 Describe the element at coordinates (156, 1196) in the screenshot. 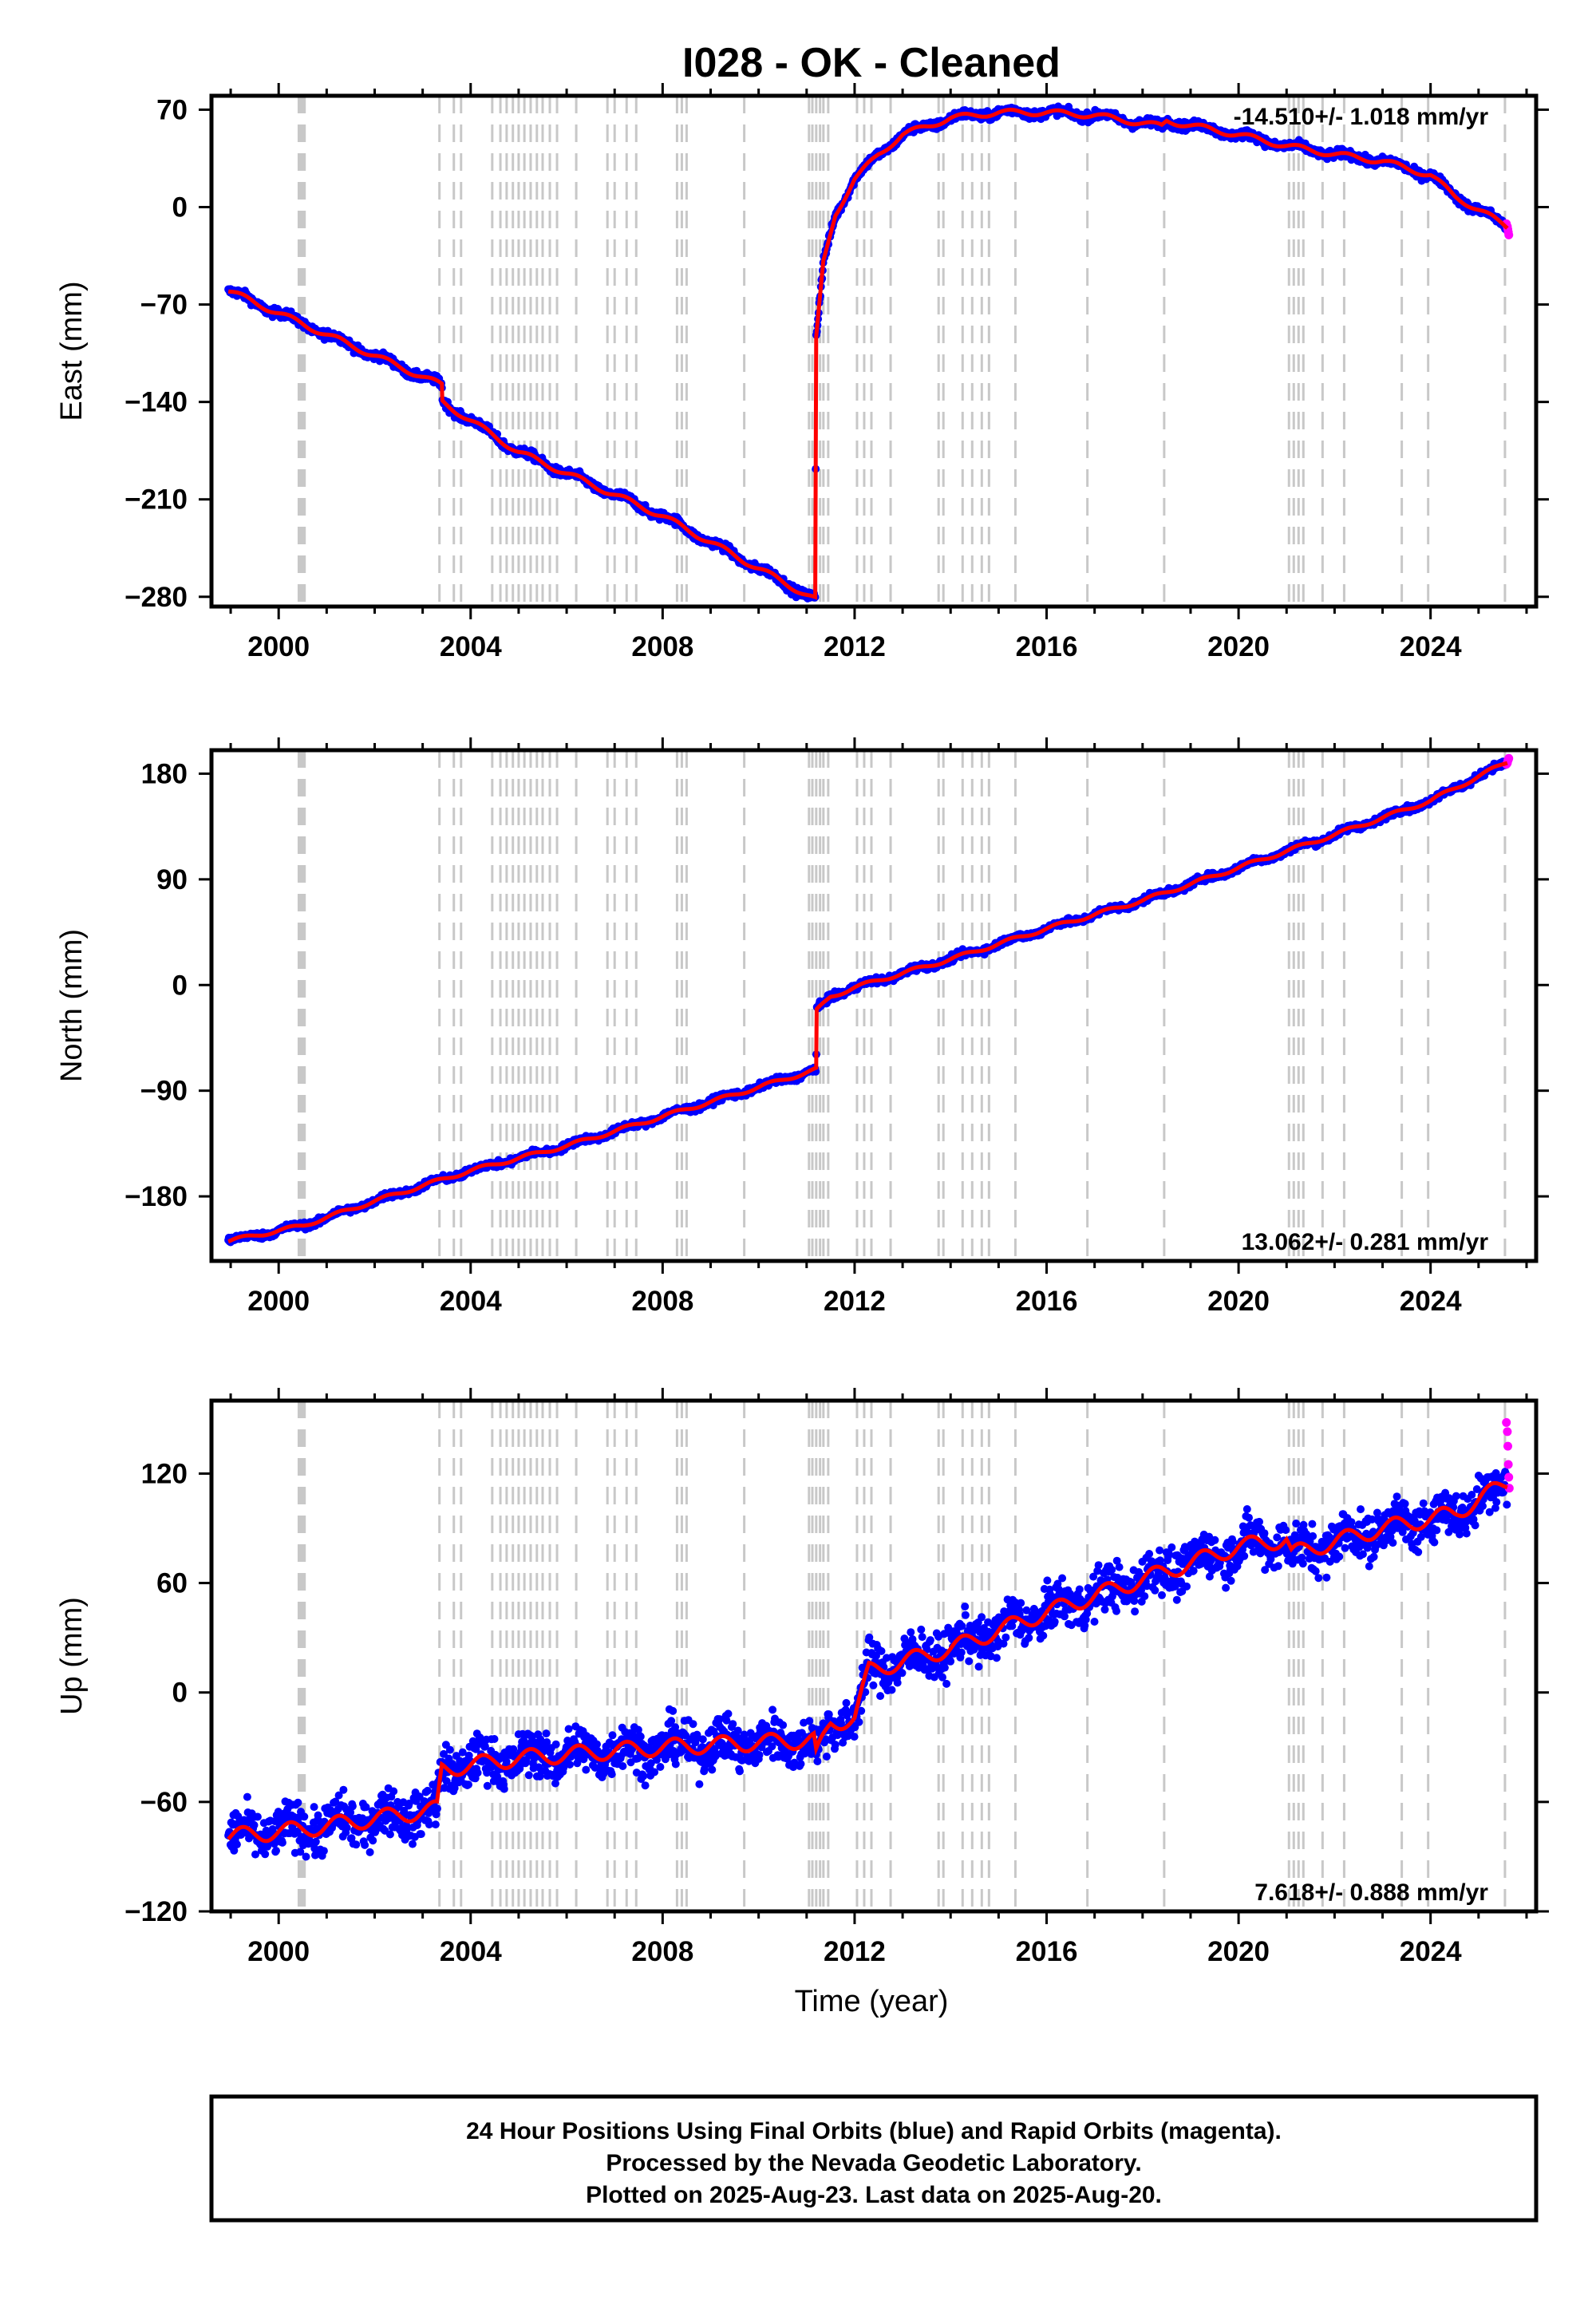

I see `y-tick-label: −180` at that location.